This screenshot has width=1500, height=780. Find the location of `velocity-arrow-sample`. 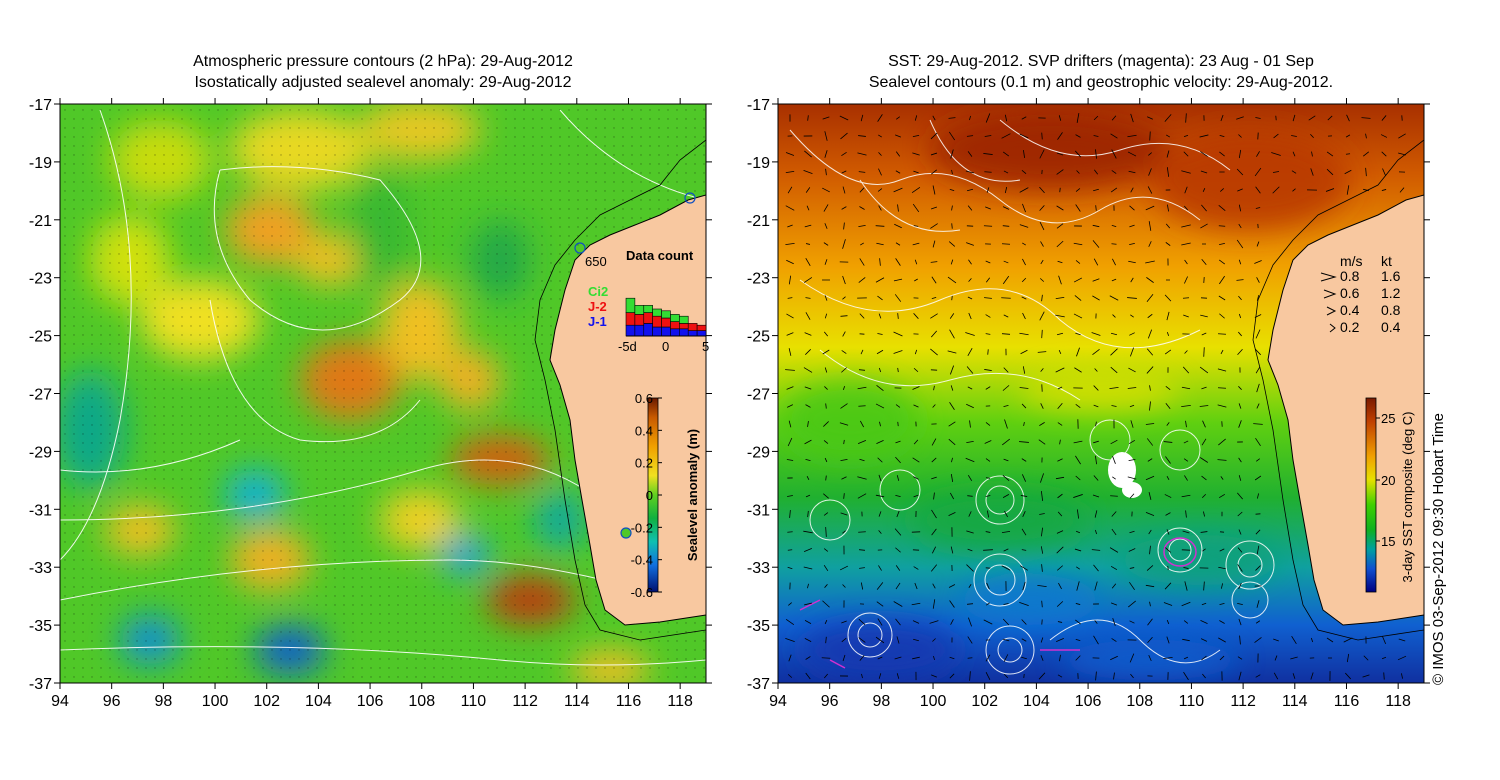

velocity-arrow-sample is located at coordinates (1328, 277).